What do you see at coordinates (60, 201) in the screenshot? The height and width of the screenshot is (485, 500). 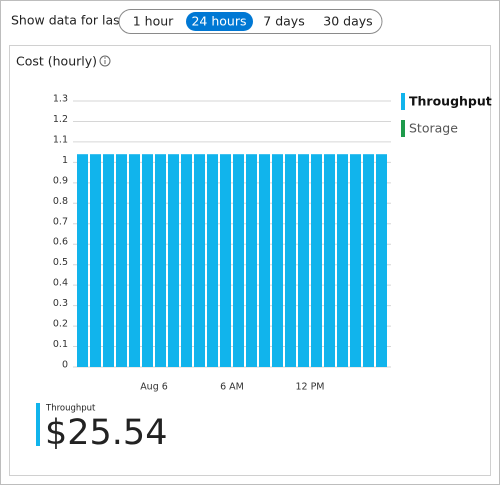 I see `y-tick-label: 0.8` at bounding box center [60, 201].